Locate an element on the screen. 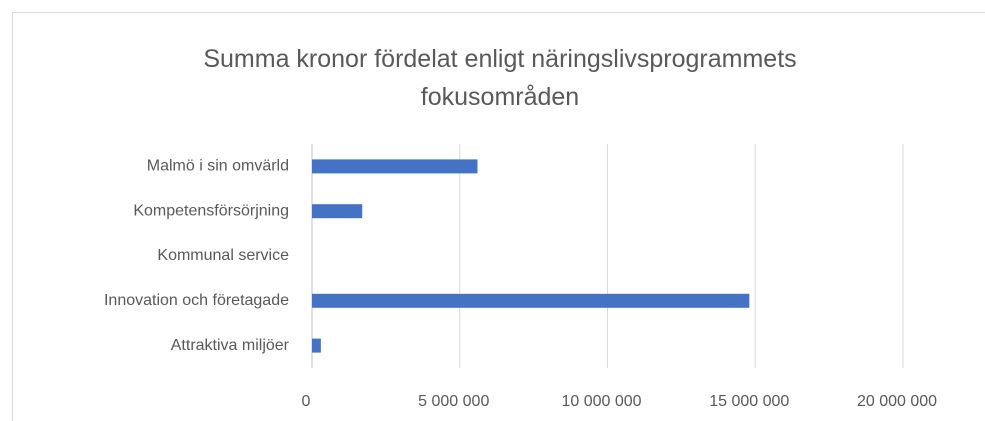  x-tick-label: 10 000 000 is located at coordinates (601, 401).